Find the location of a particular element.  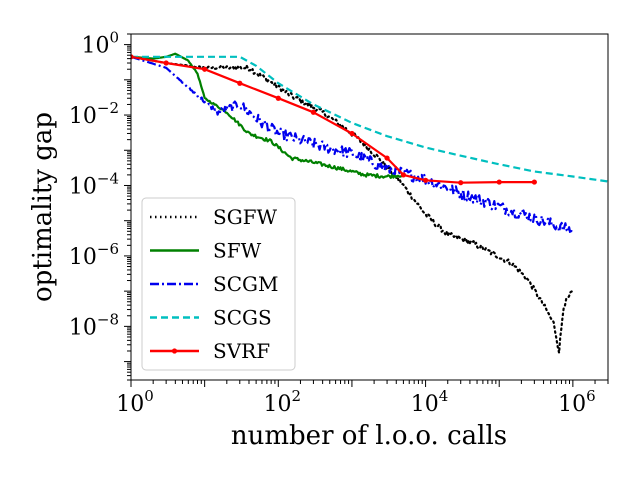

legend-marker-svrf is located at coordinates (174, 351).